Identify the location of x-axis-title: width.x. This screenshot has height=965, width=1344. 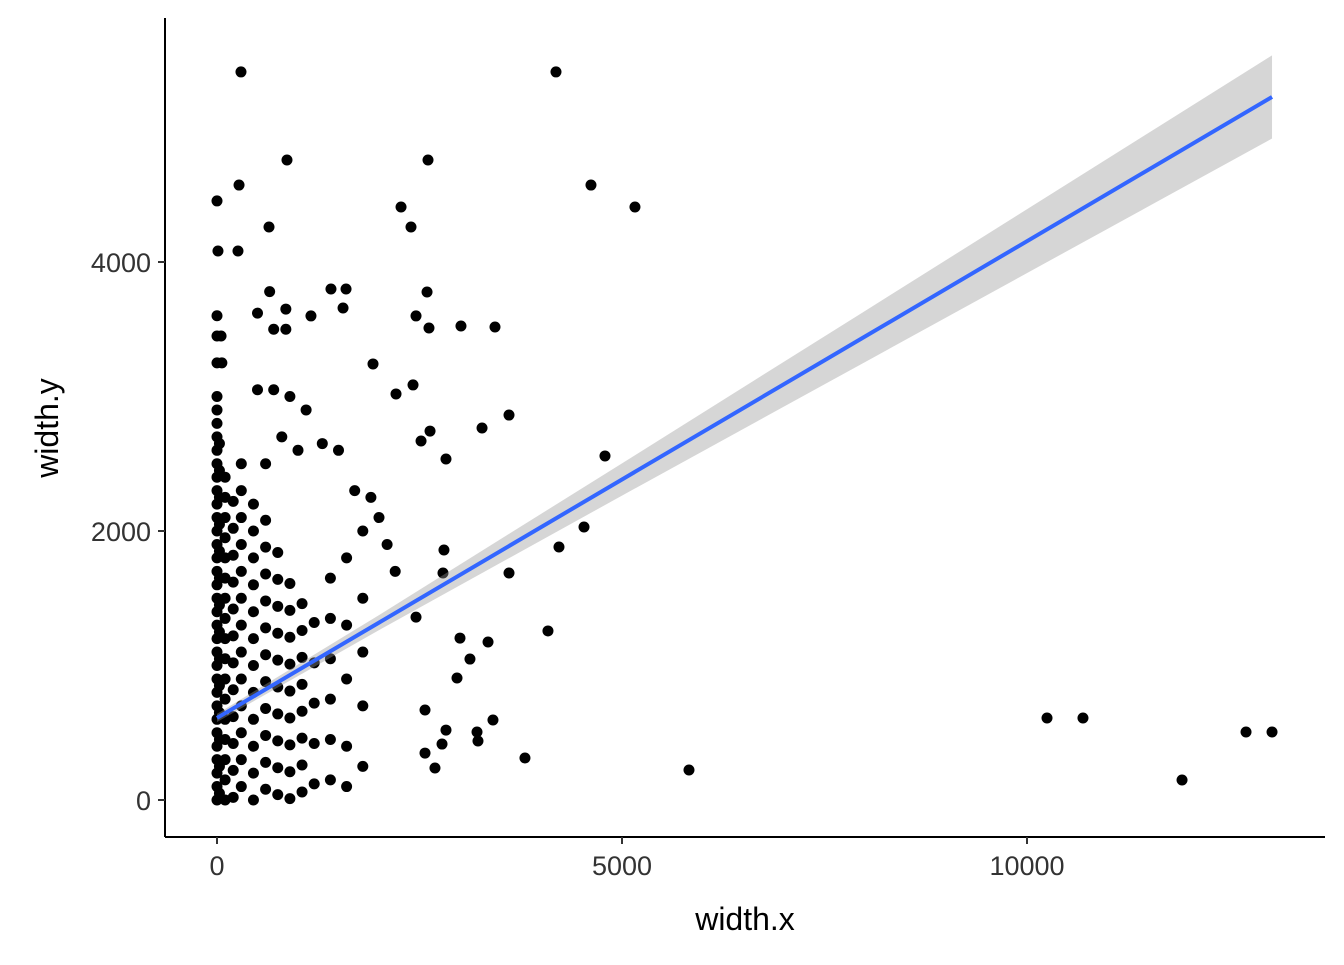
(744, 919).